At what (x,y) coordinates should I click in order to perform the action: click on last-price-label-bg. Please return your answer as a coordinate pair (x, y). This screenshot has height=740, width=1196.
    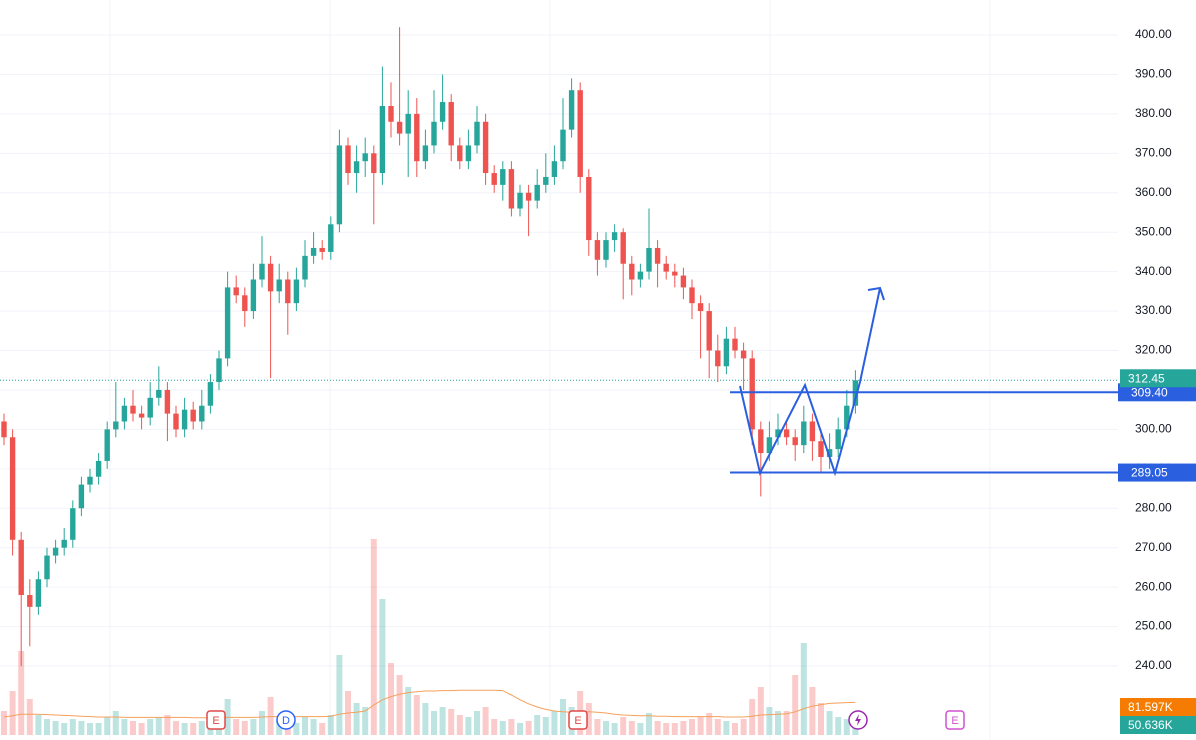
    Looking at the image, I should click on (1158, 378).